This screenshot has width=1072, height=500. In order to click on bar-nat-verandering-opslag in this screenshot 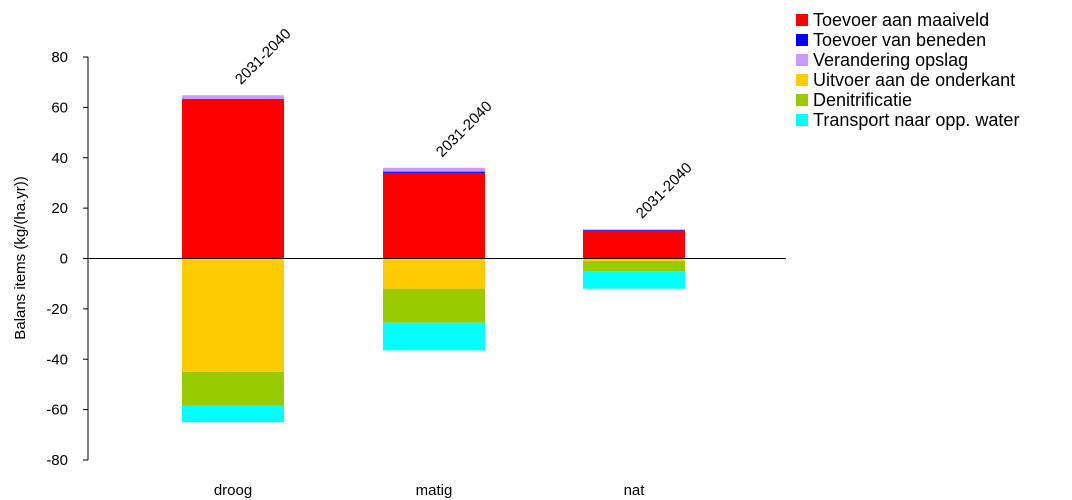, I will do `click(634, 230)`.